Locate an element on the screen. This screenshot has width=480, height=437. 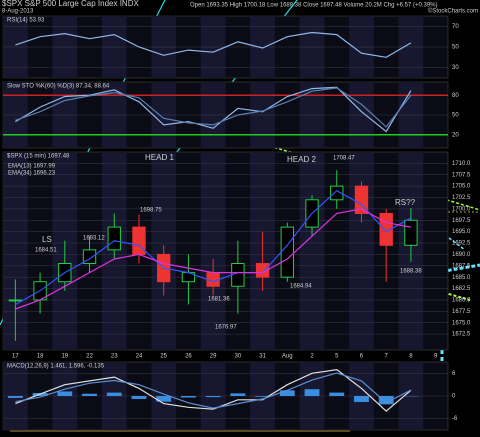
x-tick-label: 29 is located at coordinates (213, 357).